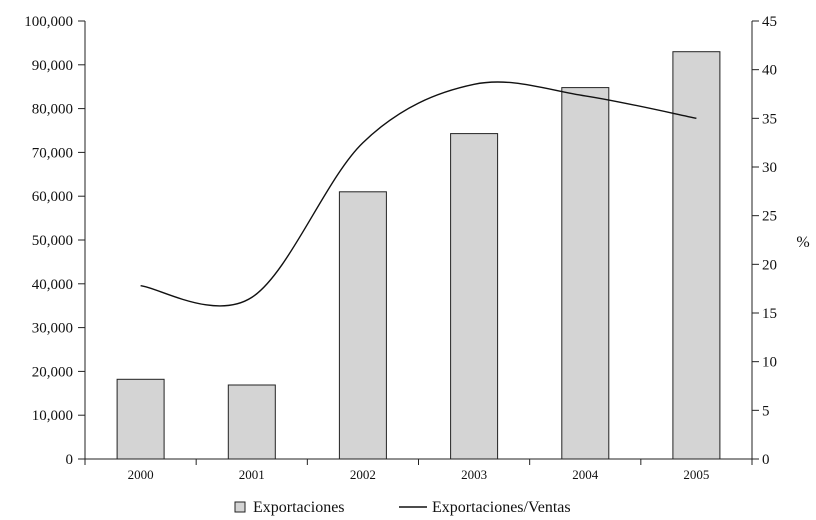  I want to click on y-right-tick-label: 40, so click(769, 71).